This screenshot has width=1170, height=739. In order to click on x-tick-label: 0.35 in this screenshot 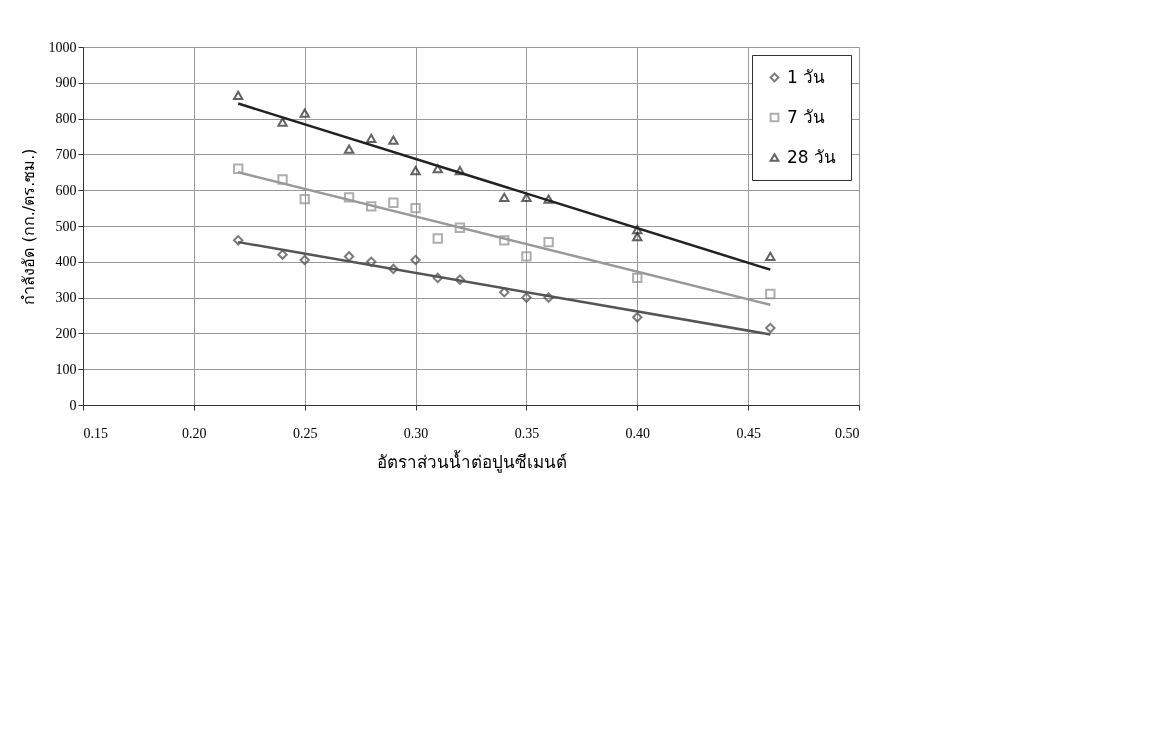, I will do `click(527, 433)`.